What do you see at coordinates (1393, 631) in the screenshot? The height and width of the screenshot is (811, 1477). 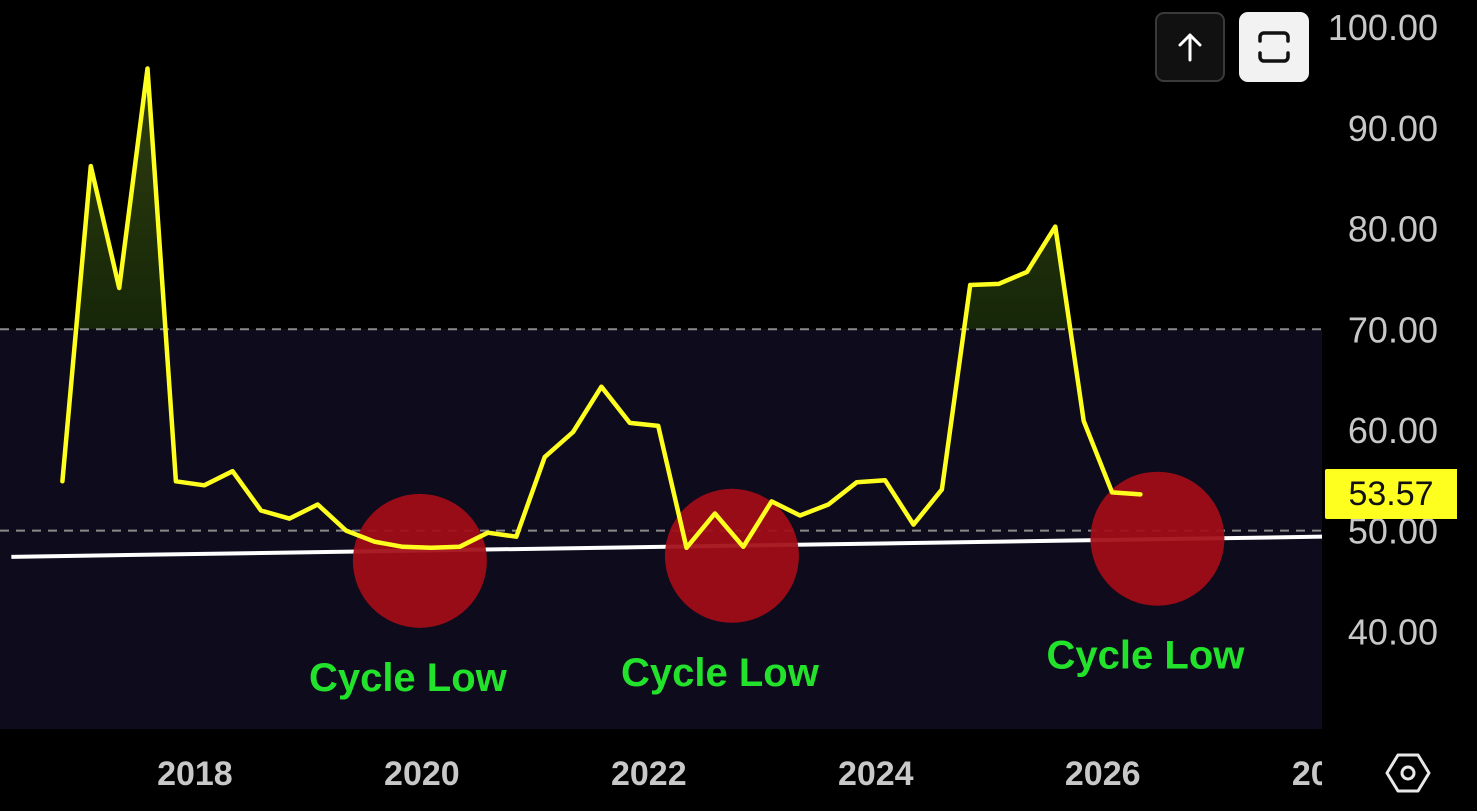 I see `y-tick-label: 40.00` at bounding box center [1393, 631].